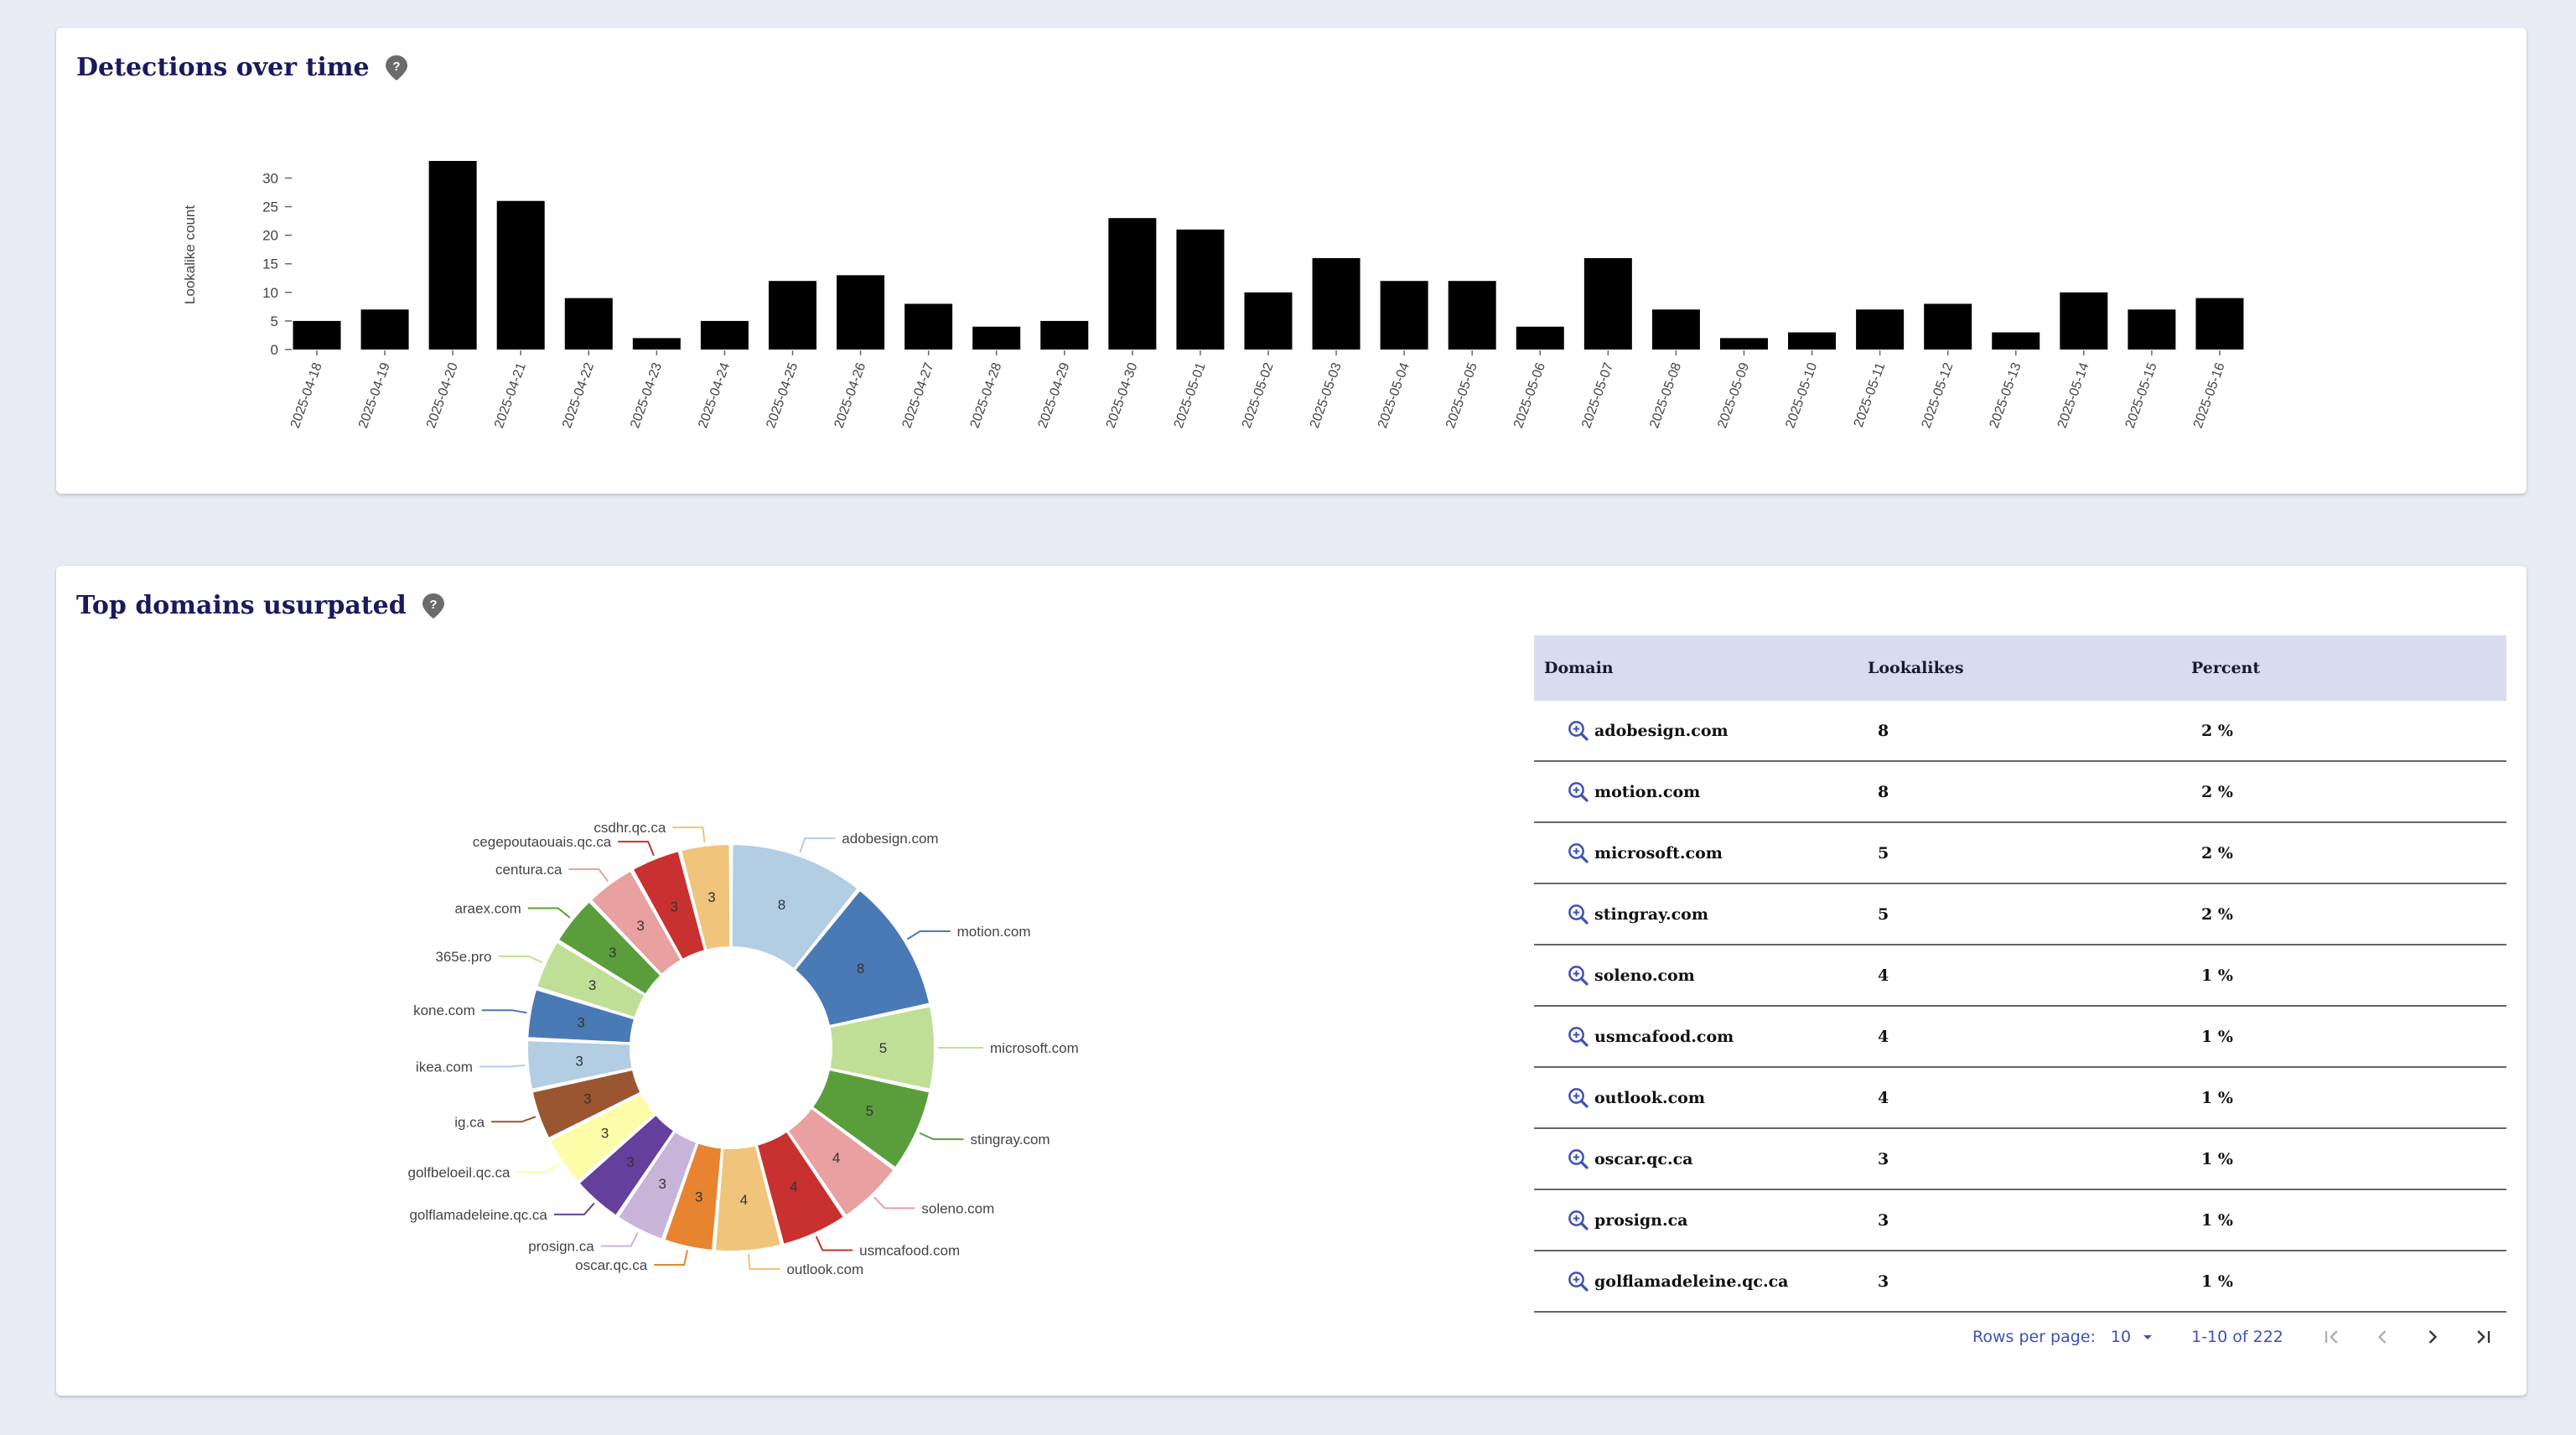  Describe the element at coordinates (2332, 1337) in the screenshot. I see `first-page-button` at that location.